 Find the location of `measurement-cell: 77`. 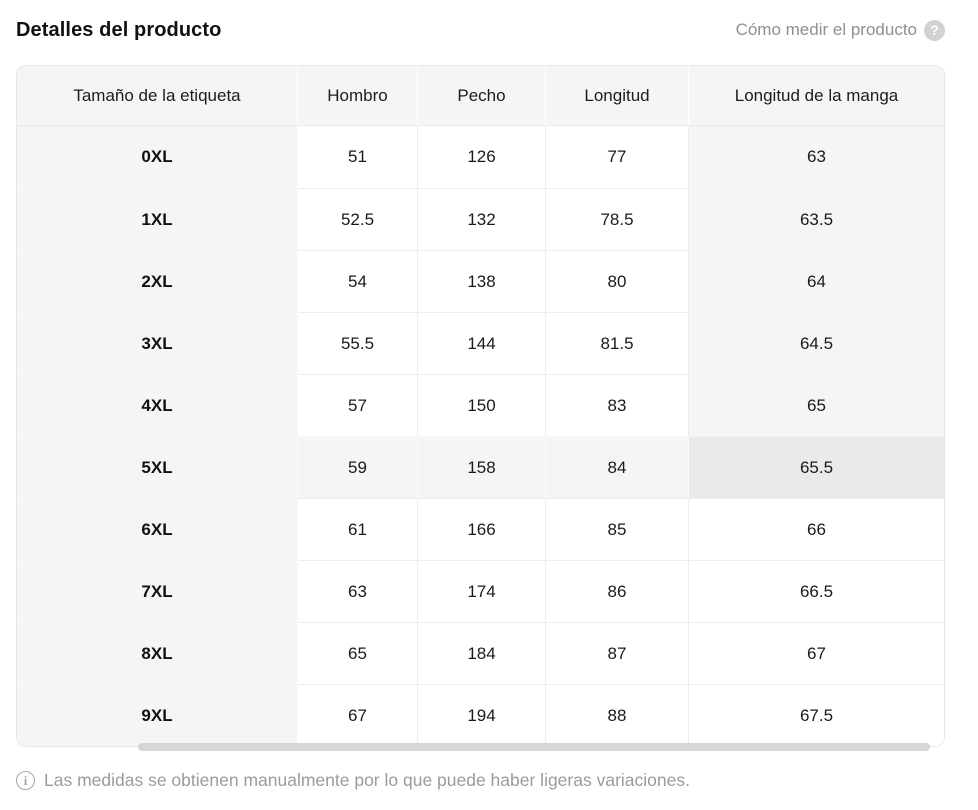

measurement-cell: 77 is located at coordinates (617, 157).